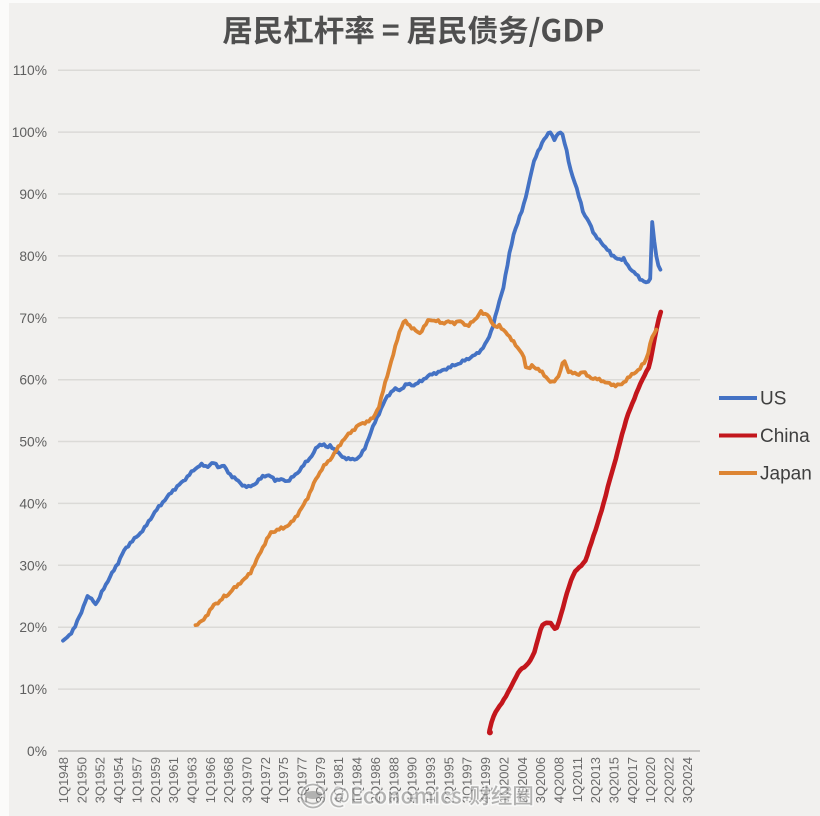 The height and width of the screenshot is (816, 820). What do you see at coordinates (37, 751) in the screenshot?
I see `svg-text: 0%` at bounding box center [37, 751].